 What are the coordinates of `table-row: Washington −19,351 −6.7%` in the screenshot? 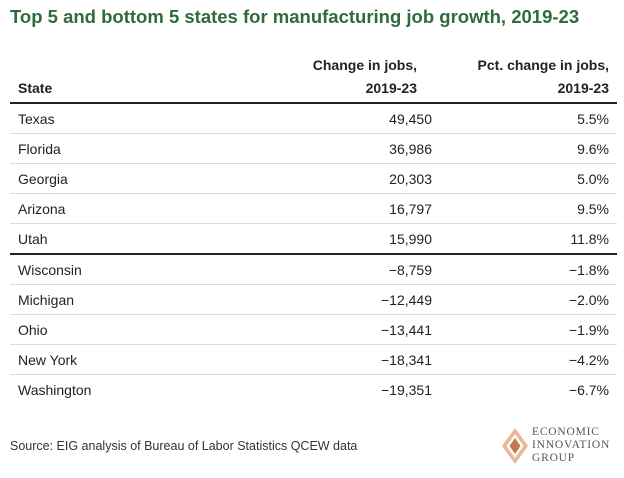 It's located at (313, 389).